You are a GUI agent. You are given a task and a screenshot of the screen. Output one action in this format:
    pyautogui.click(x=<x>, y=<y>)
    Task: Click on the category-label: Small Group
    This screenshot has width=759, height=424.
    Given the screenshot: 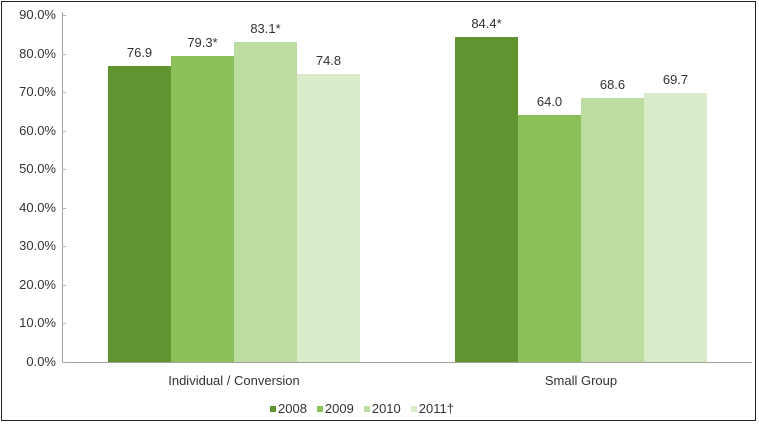 What is the action you would take?
    pyautogui.click(x=581, y=380)
    